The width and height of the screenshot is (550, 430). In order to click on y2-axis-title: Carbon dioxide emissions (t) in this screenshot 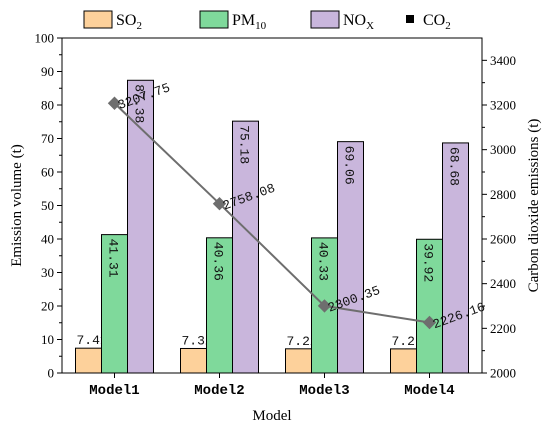, I will do `click(534, 206)`.